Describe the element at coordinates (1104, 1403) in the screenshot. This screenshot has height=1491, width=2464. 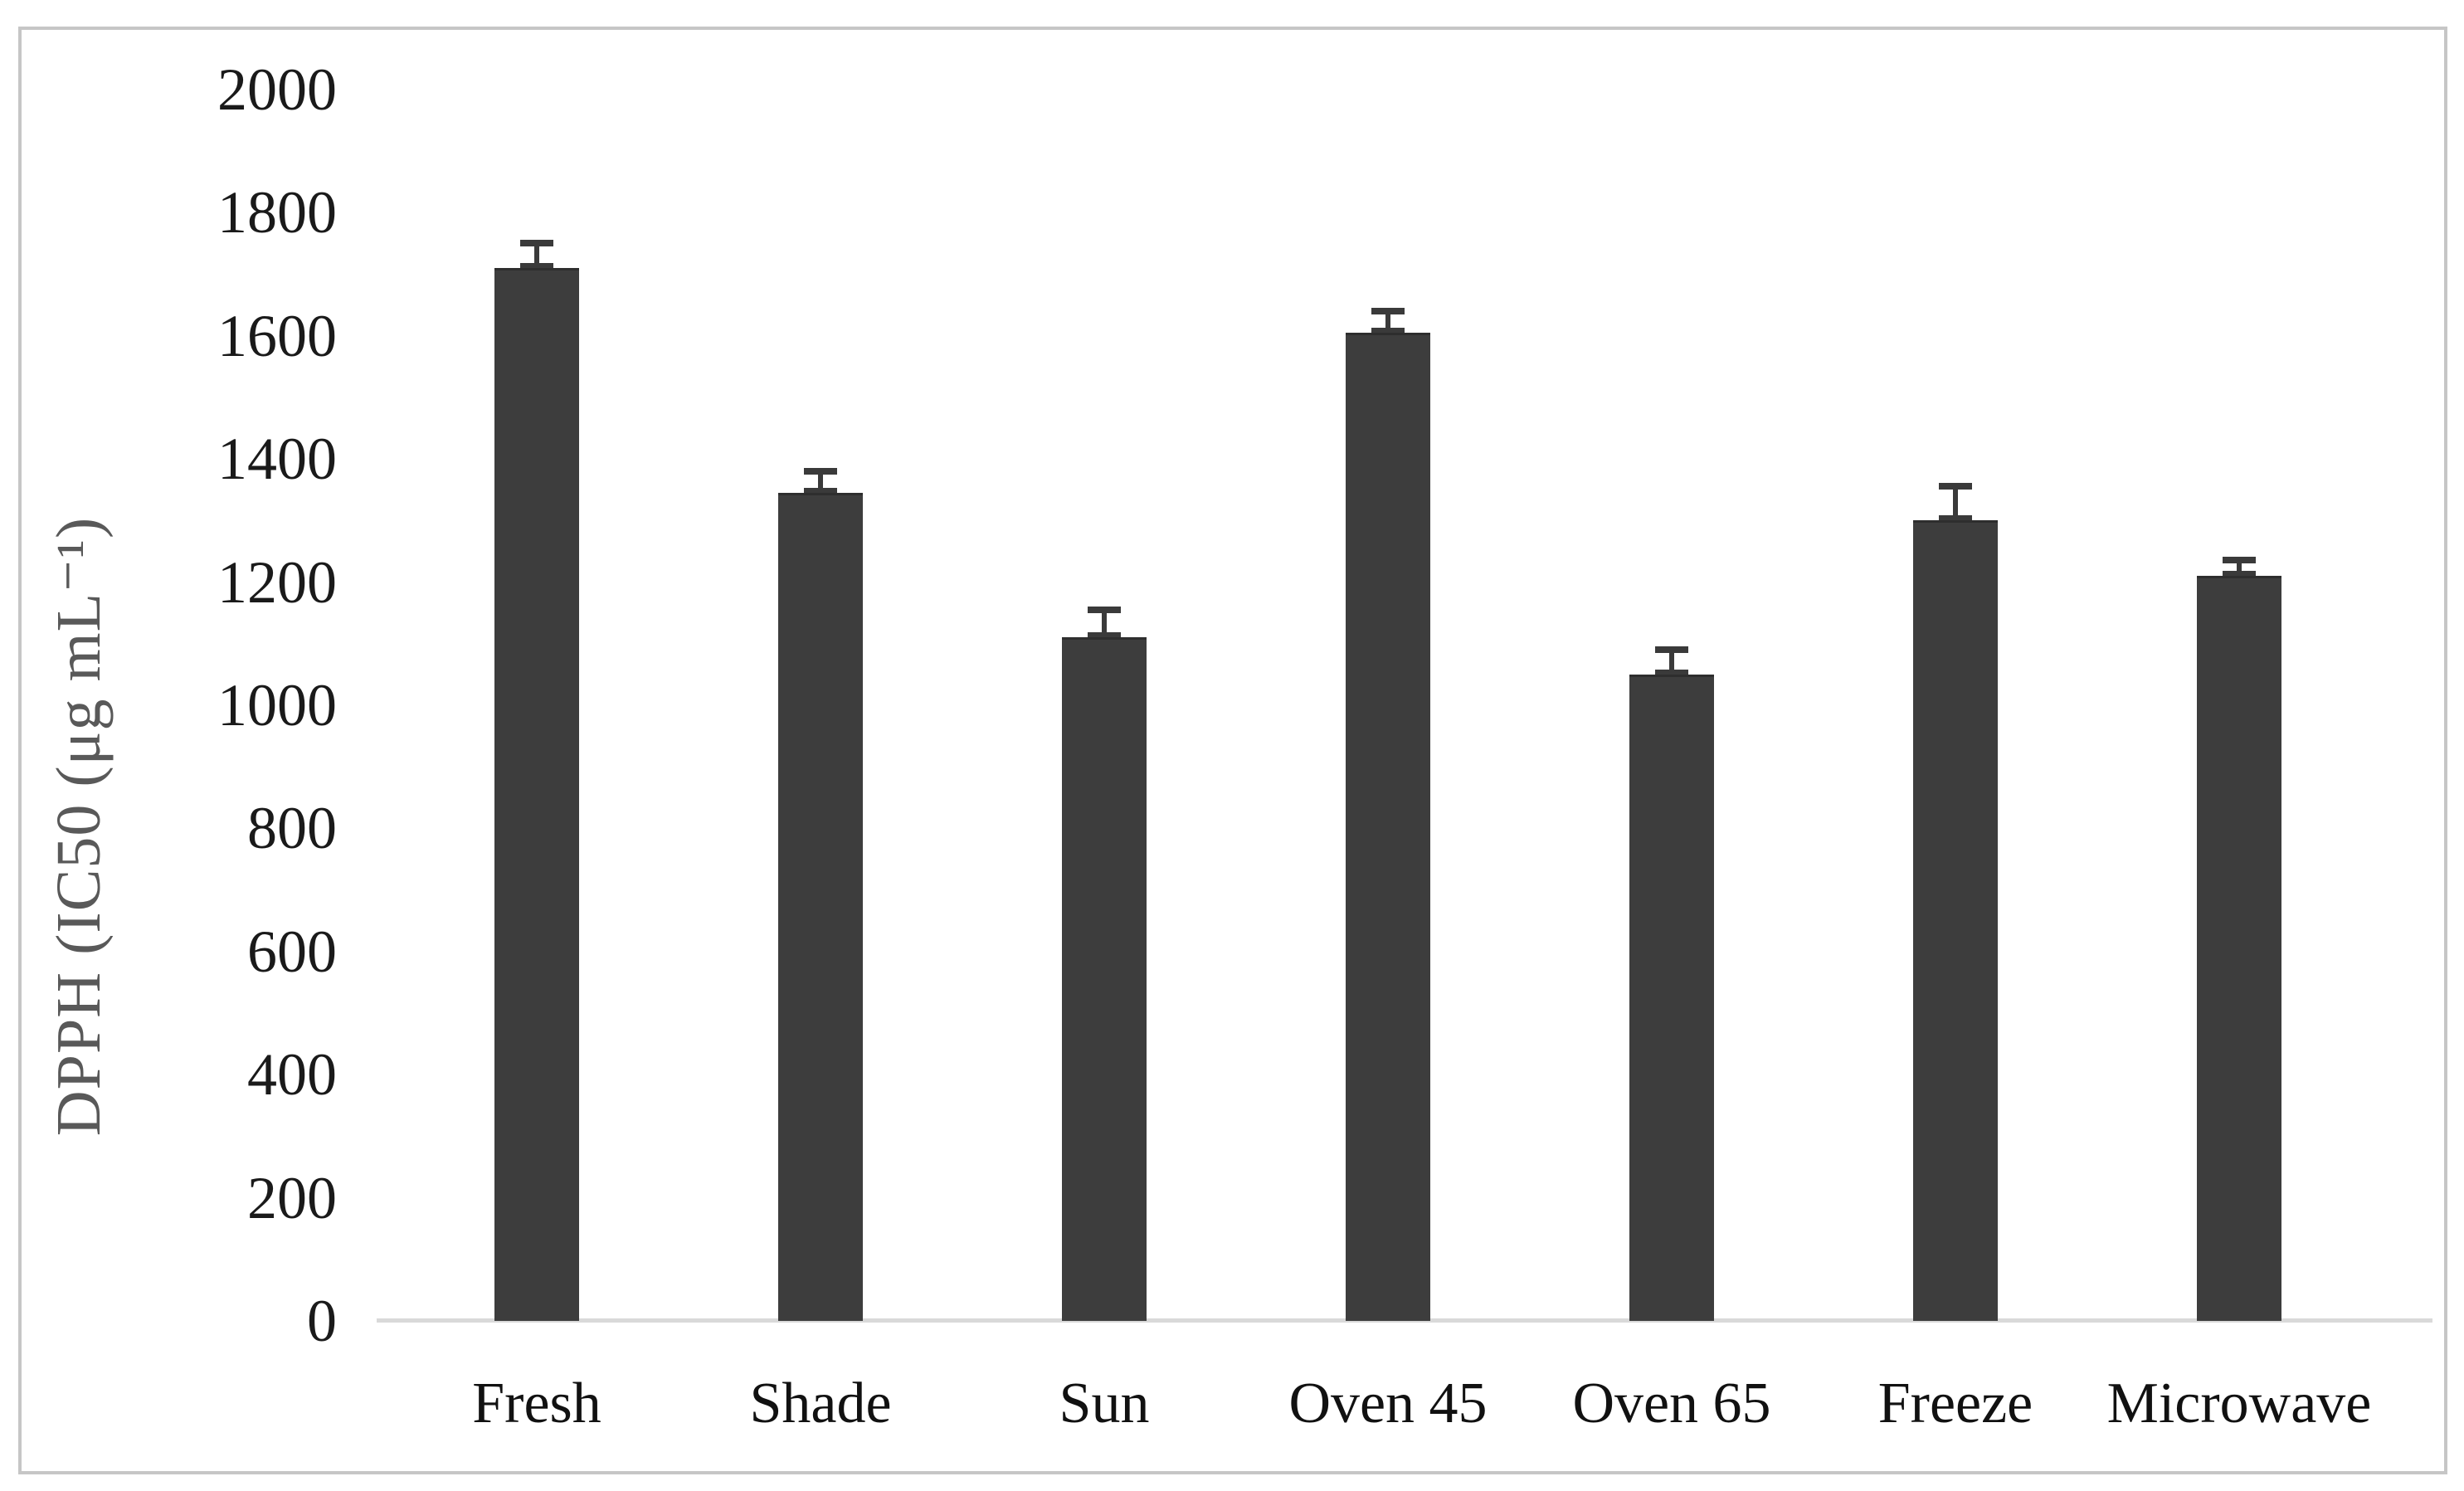
I see `x-axis-label-sun: Sun` at that location.